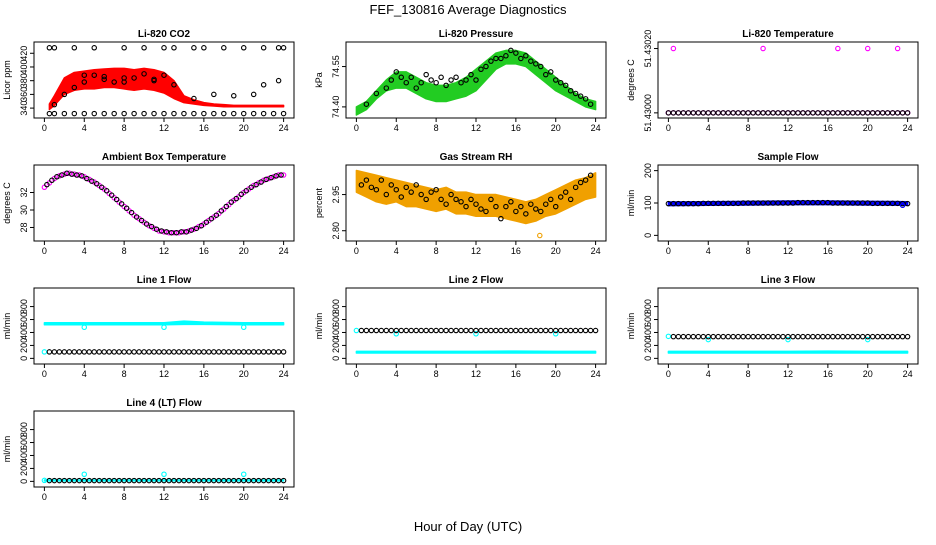  Describe the element at coordinates (24, 210) in the screenshot. I see `y-tick-label: 30` at that location.